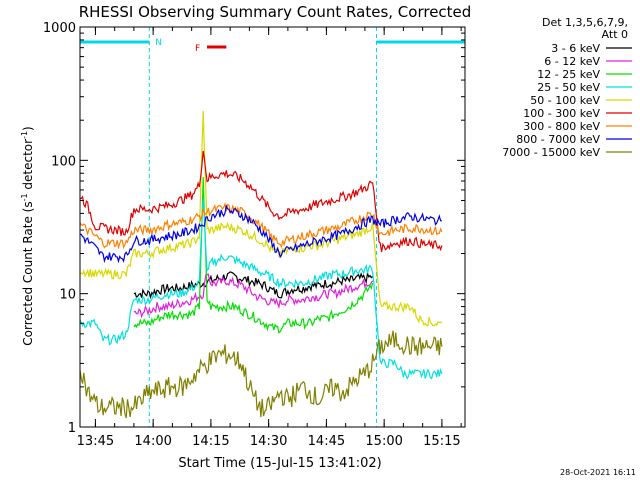 Image resolution: width=640 pixels, height=480 pixels. I want to click on legend-entry-label: 3 - 6 keV, so click(575, 48).